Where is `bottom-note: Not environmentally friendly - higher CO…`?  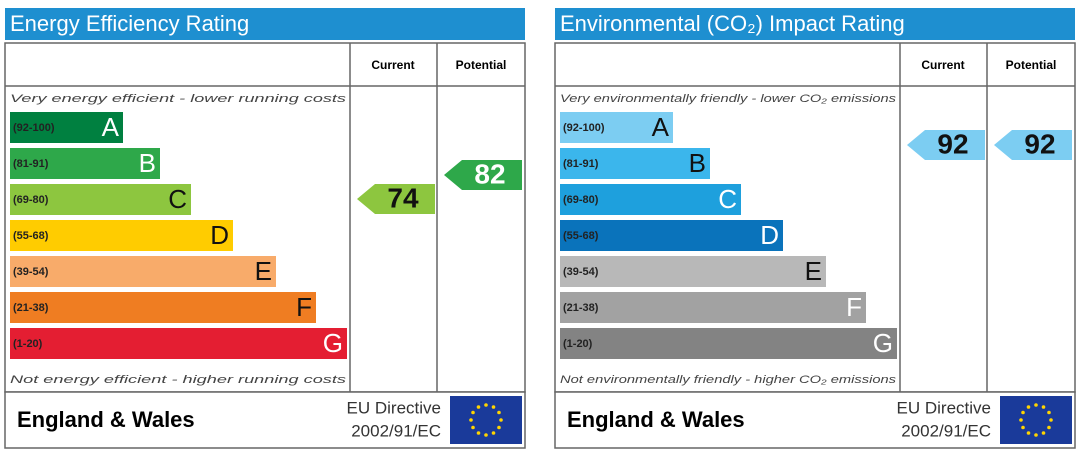
bottom-note: Not environmentally friendly - higher CO… is located at coordinates (728, 380).